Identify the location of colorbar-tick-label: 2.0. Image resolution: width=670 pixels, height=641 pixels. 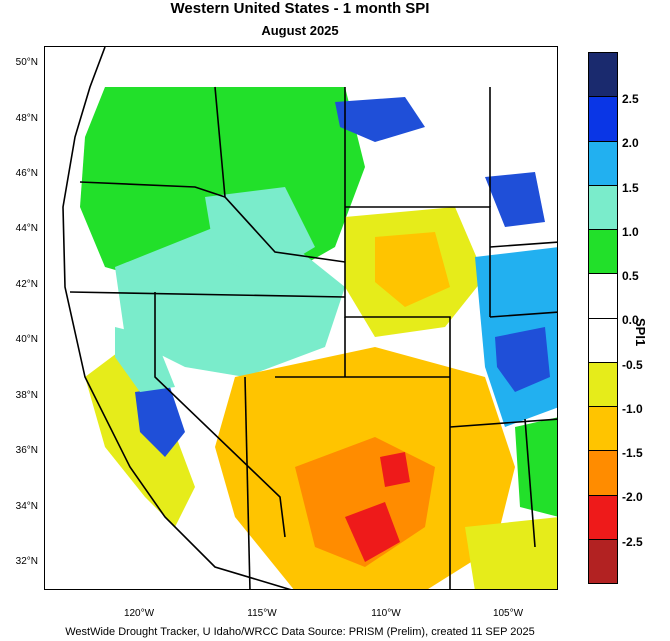
(630, 143).